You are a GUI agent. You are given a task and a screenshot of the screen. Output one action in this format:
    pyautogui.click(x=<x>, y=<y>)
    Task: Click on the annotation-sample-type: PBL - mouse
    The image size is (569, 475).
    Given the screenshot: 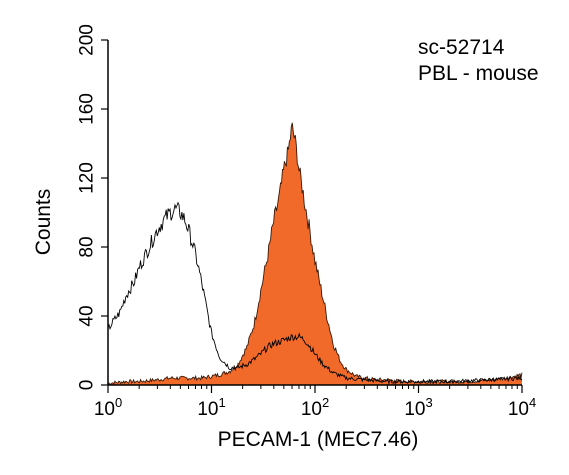 What is the action you would take?
    pyautogui.click(x=478, y=73)
    